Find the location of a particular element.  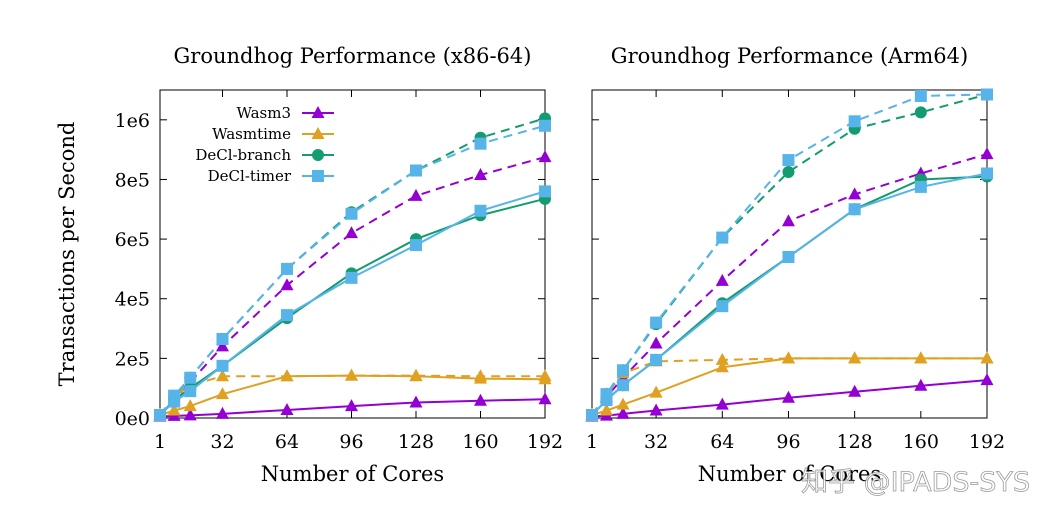

series-wasm3-solid is located at coordinates (789, 397).